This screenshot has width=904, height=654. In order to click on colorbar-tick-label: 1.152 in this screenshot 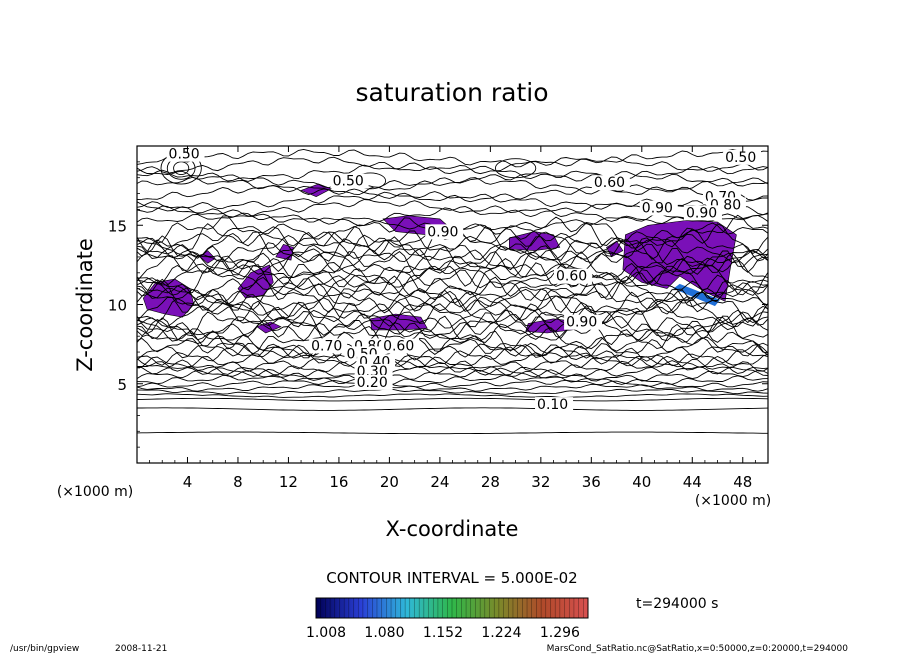, I will do `click(443, 633)`.